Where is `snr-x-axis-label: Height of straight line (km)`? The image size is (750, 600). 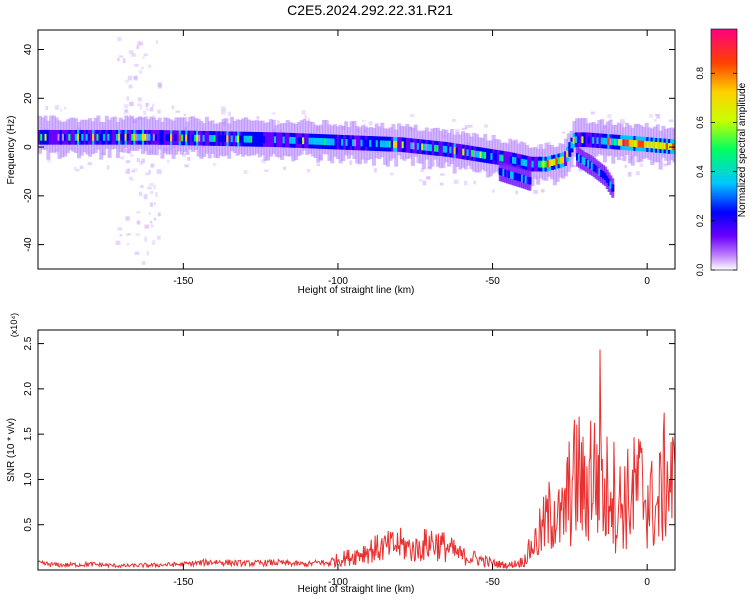
snr-x-axis-label: Height of straight line (km) is located at coordinates (356, 589).